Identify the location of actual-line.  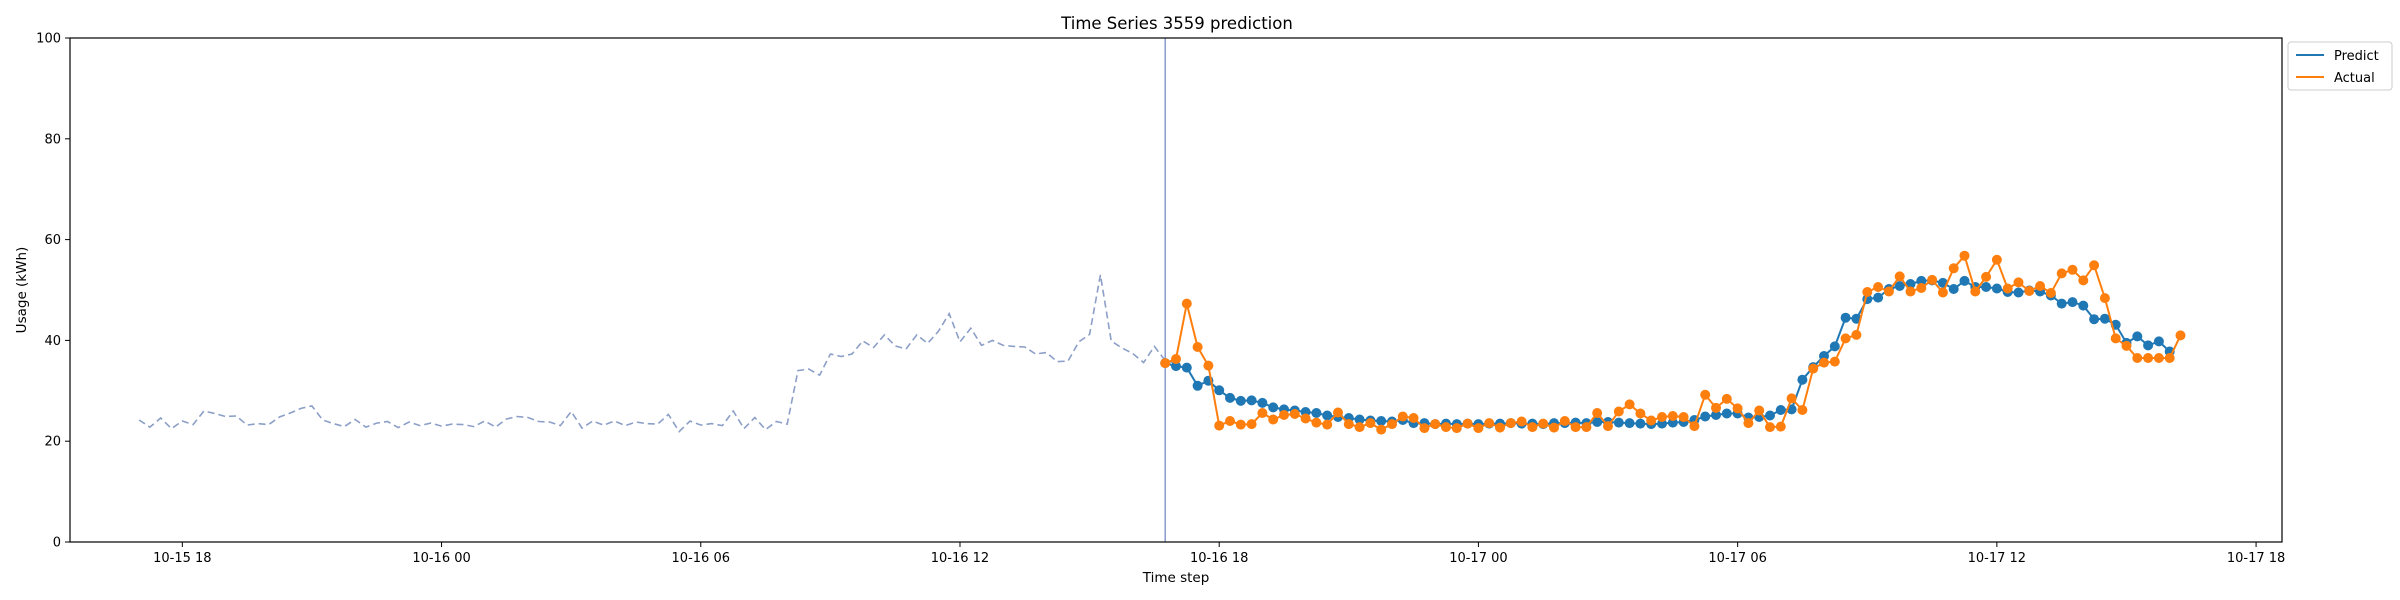
(1673, 342).